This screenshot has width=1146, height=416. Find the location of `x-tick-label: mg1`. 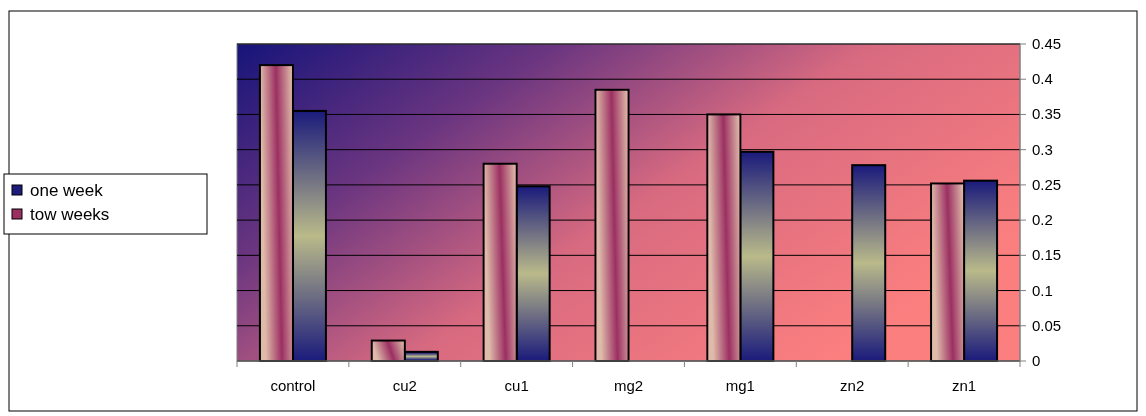

x-tick-label: mg1 is located at coordinates (740, 385).